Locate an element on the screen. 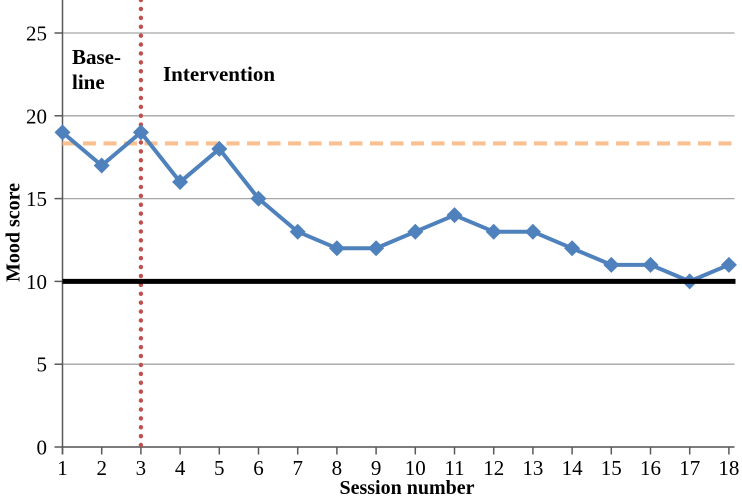 The width and height of the screenshot is (742, 499). x-tick-label: 10 is located at coordinates (415, 468).